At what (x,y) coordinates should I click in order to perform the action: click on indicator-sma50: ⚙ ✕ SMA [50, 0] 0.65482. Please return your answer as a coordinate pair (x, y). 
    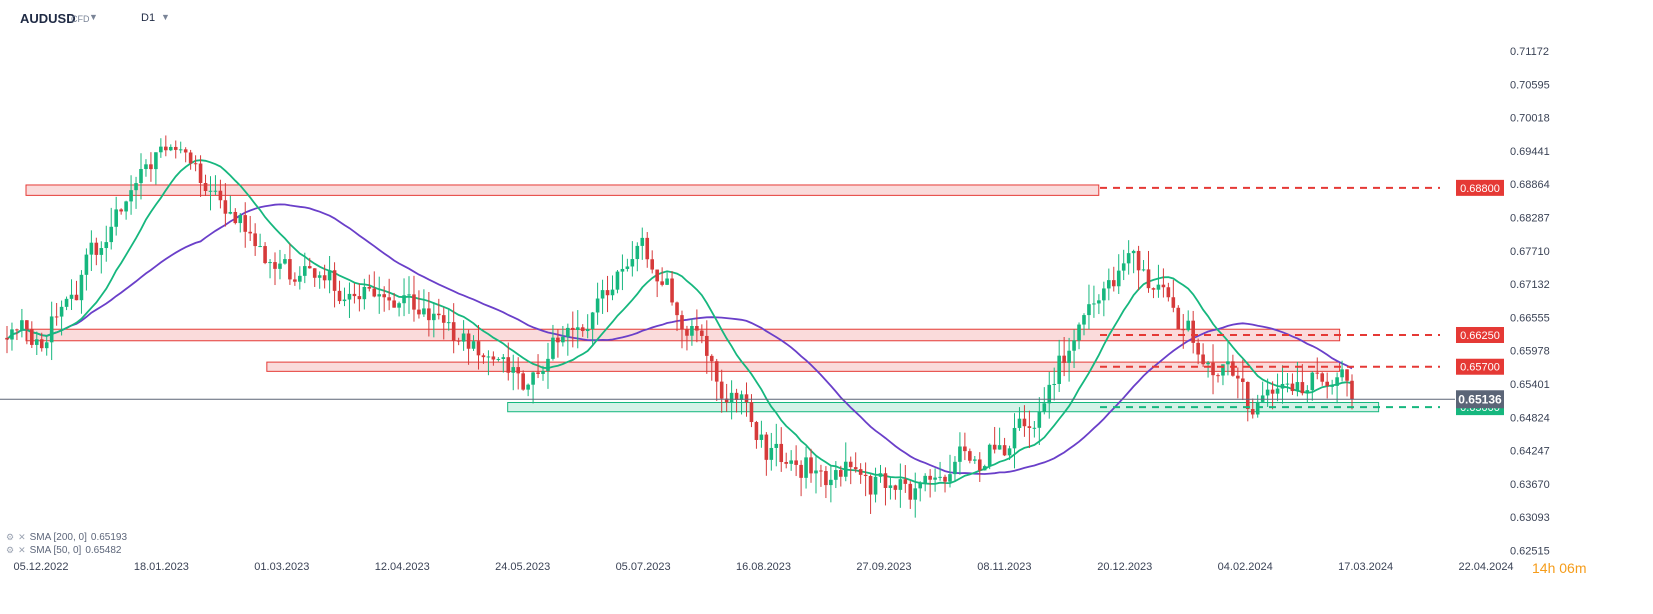
    Looking at the image, I should click on (63, 550).